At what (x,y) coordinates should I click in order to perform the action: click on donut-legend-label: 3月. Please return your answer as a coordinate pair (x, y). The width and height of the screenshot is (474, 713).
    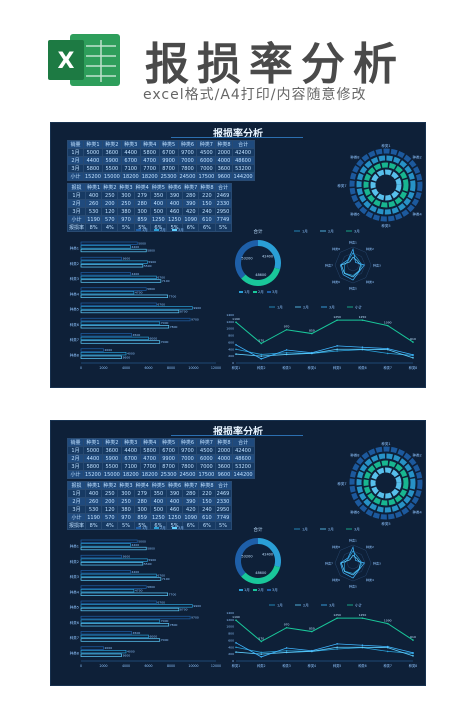
    Looking at the image, I should click on (275, 291).